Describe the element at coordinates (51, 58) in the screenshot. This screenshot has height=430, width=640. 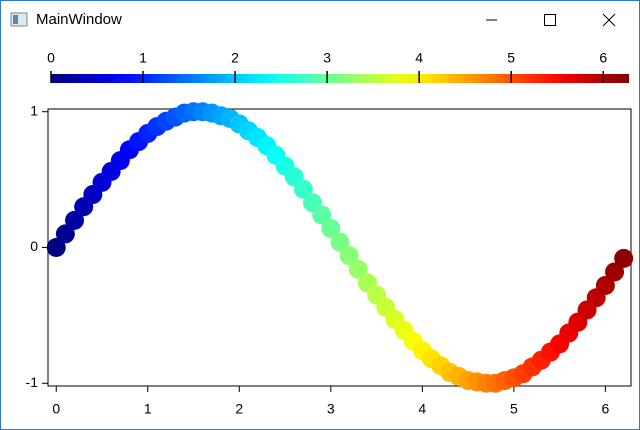
I see `colorbar-tick-label: 0` at that location.